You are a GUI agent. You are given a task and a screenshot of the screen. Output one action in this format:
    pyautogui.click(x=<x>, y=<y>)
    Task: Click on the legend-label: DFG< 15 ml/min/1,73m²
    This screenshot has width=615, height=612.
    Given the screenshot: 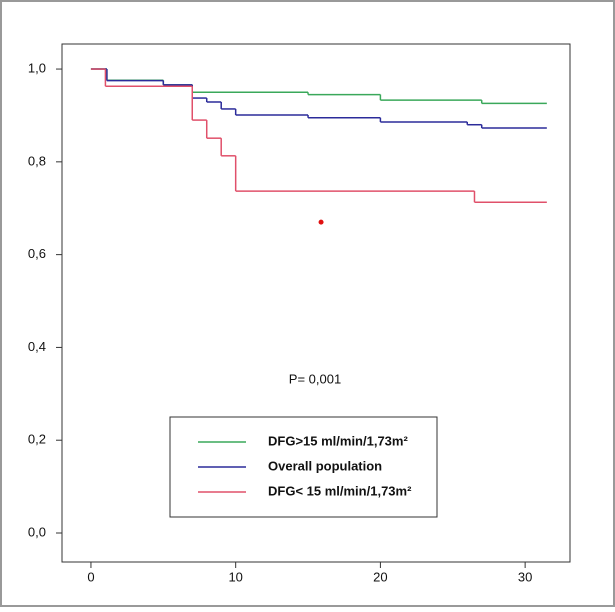 What is the action you would take?
    pyautogui.click(x=340, y=490)
    